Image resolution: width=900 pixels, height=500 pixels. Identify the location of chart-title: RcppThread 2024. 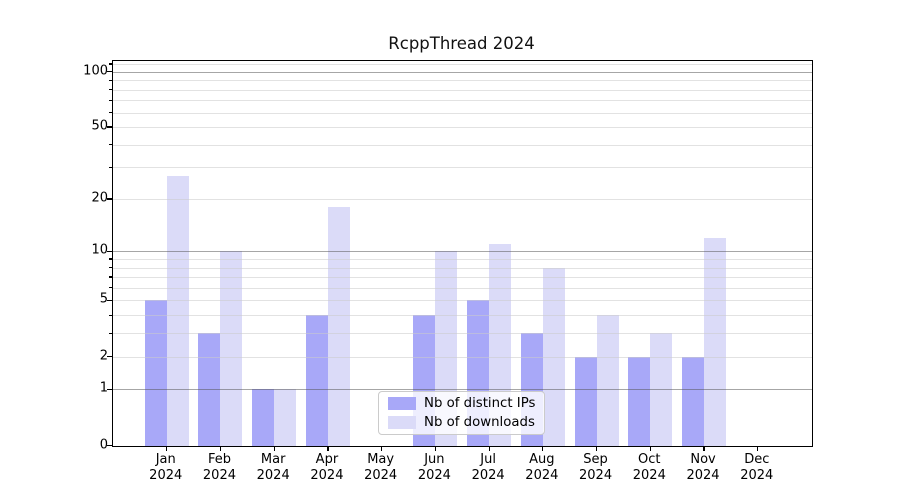
(461, 43).